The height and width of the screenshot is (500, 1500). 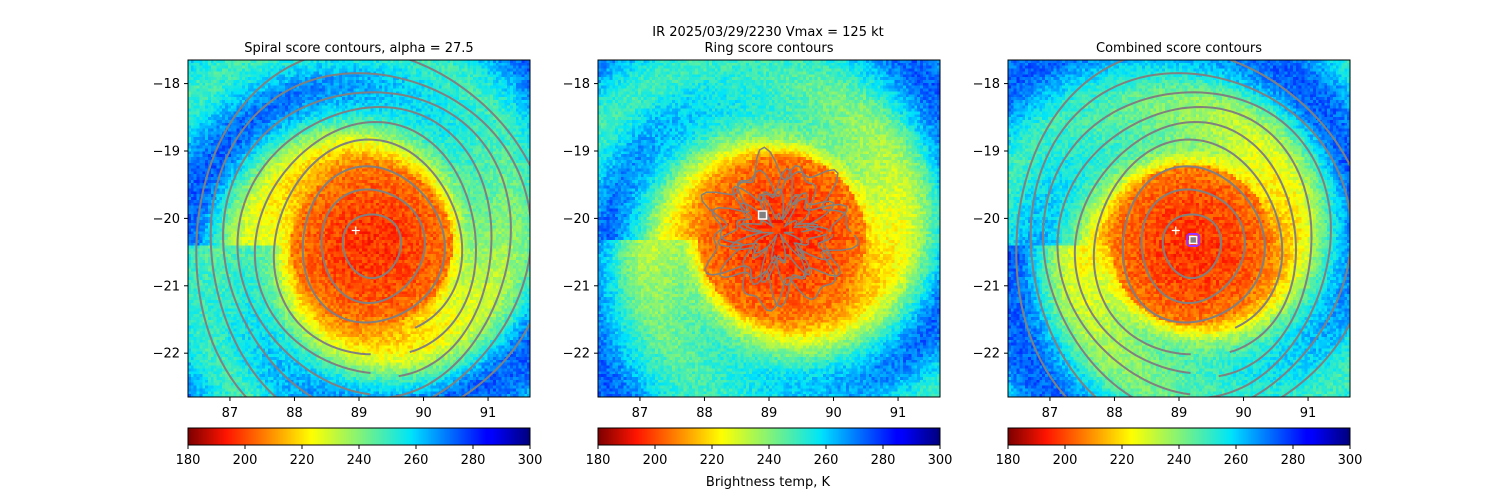 I want to click on score-contours, so click(x=779, y=229).